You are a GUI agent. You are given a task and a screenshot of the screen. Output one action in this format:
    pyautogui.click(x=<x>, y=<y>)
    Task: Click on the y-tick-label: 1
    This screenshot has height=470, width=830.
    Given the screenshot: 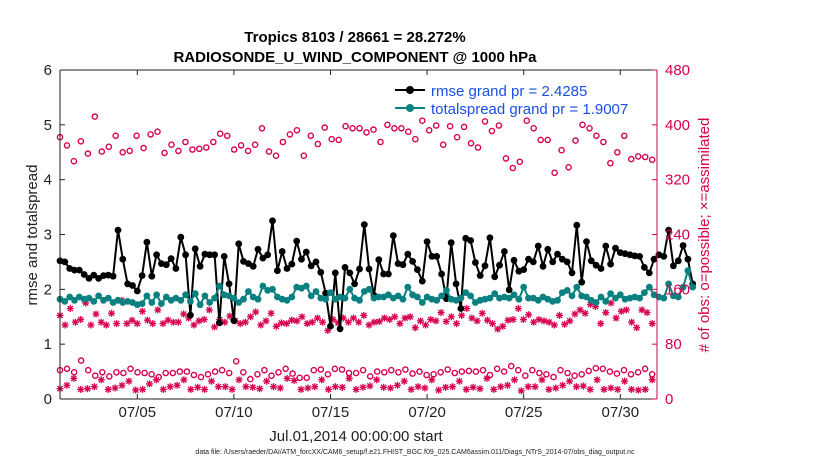 What is the action you would take?
    pyautogui.click(x=48, y=344)
    